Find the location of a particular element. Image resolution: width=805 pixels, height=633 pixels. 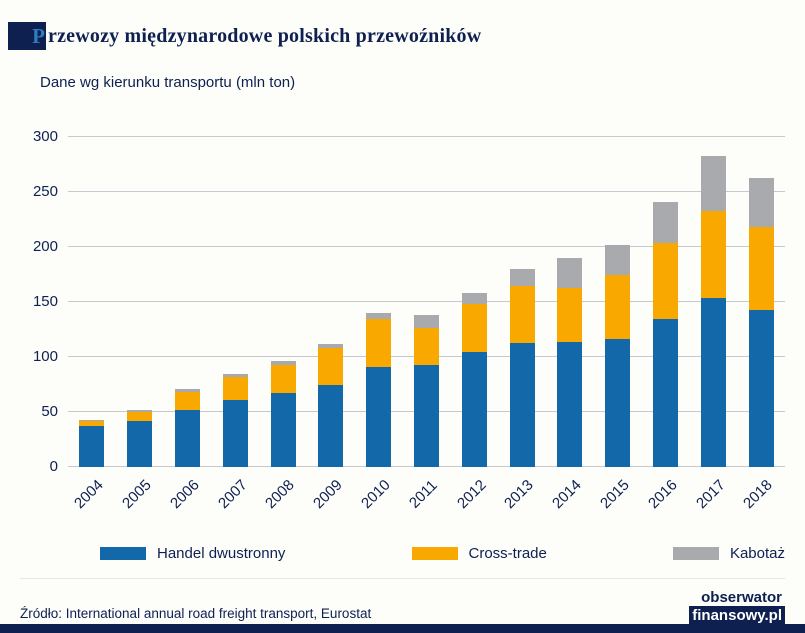

y-tick-label-150: 150 is located at coordinates (45, 301).